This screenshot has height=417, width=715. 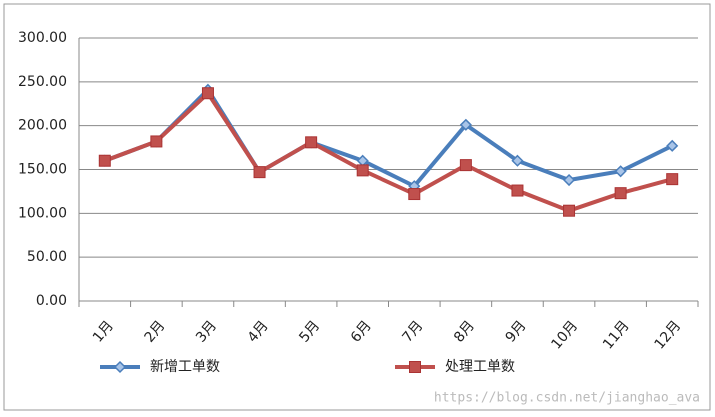 What do you see at coordinates (42, 38) in the screenshot?
I see `y-tick-label: 300.00` at bounding box center [42, 38].